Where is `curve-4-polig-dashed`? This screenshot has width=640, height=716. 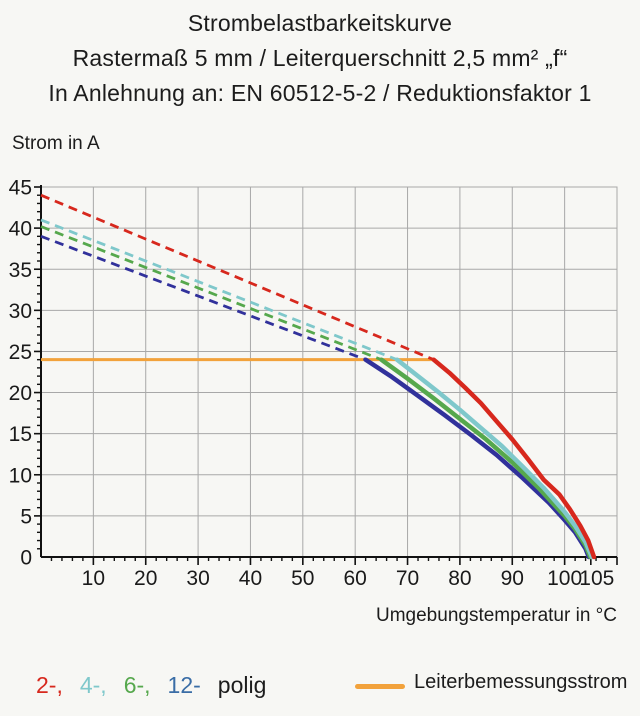
curve-4-polig-dashed is located at coordinates (219, 290).